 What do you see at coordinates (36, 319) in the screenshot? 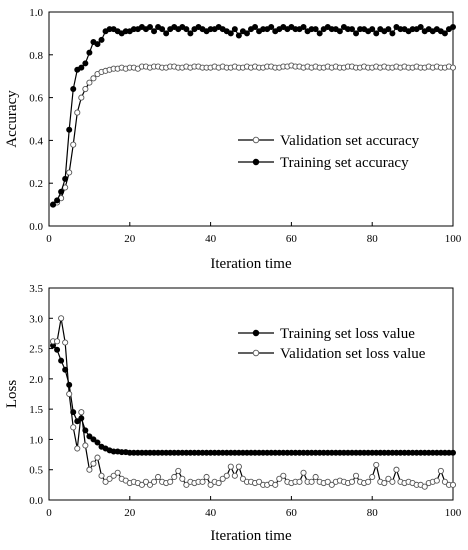
I see `y-tick-label: 3.0` at bounding box center [36, 319].